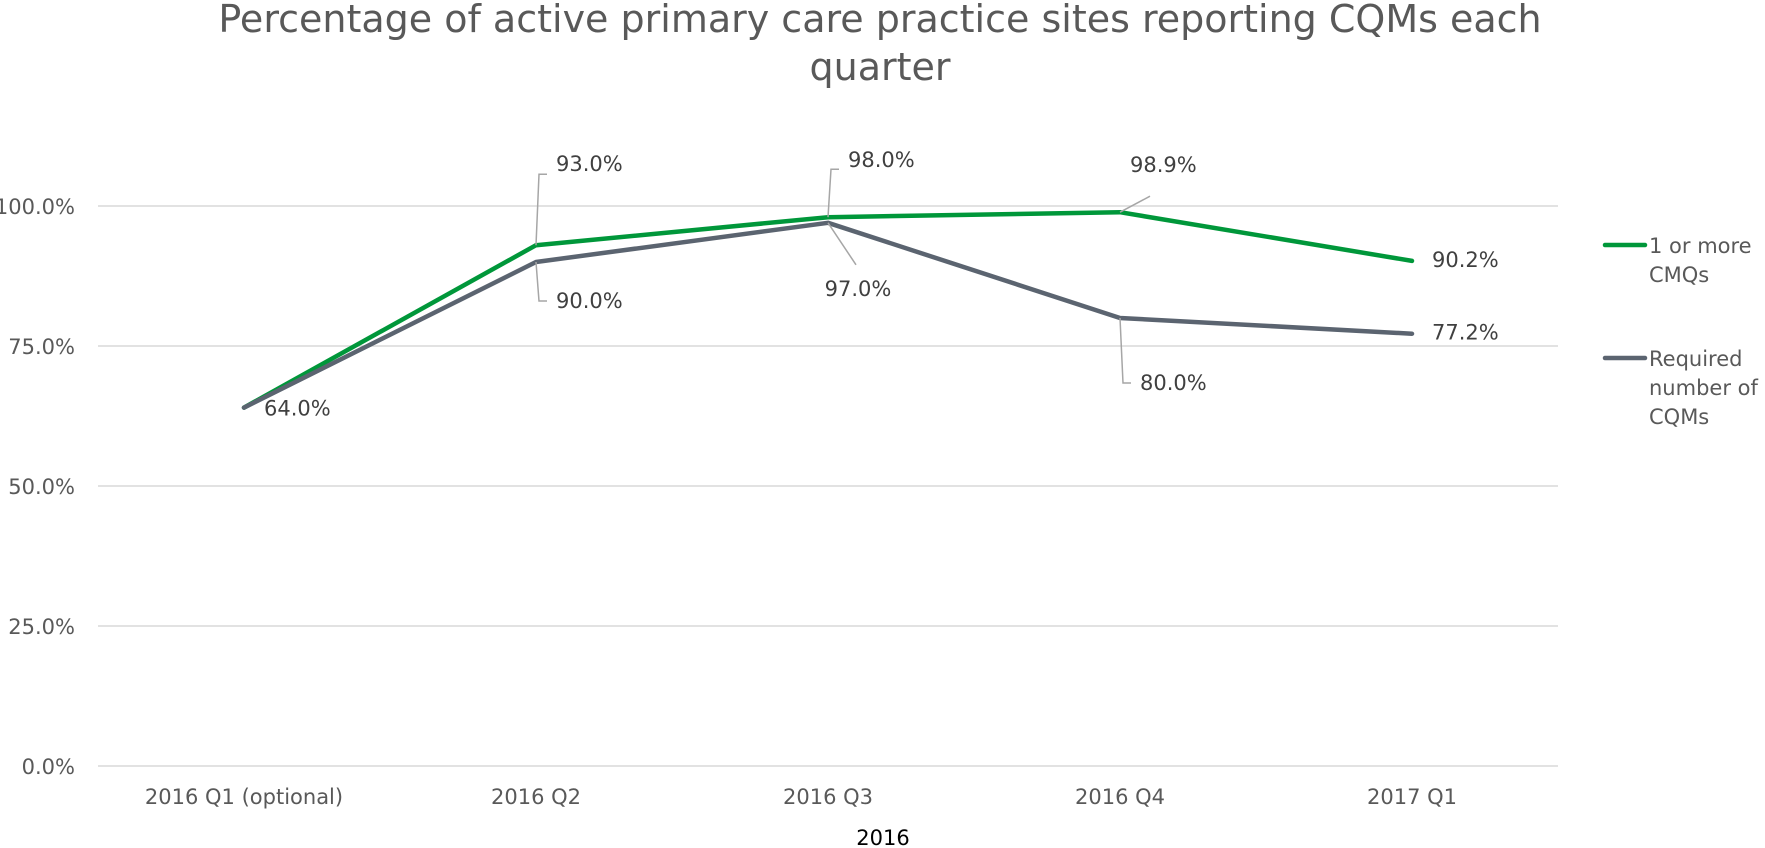 The width and height of the screenshot is (1765, 848). Describe the element at coordinates (1173, 383) in the screenshot. I see `data-label-required-number-of-cqms-3: 80.0%` at that location.